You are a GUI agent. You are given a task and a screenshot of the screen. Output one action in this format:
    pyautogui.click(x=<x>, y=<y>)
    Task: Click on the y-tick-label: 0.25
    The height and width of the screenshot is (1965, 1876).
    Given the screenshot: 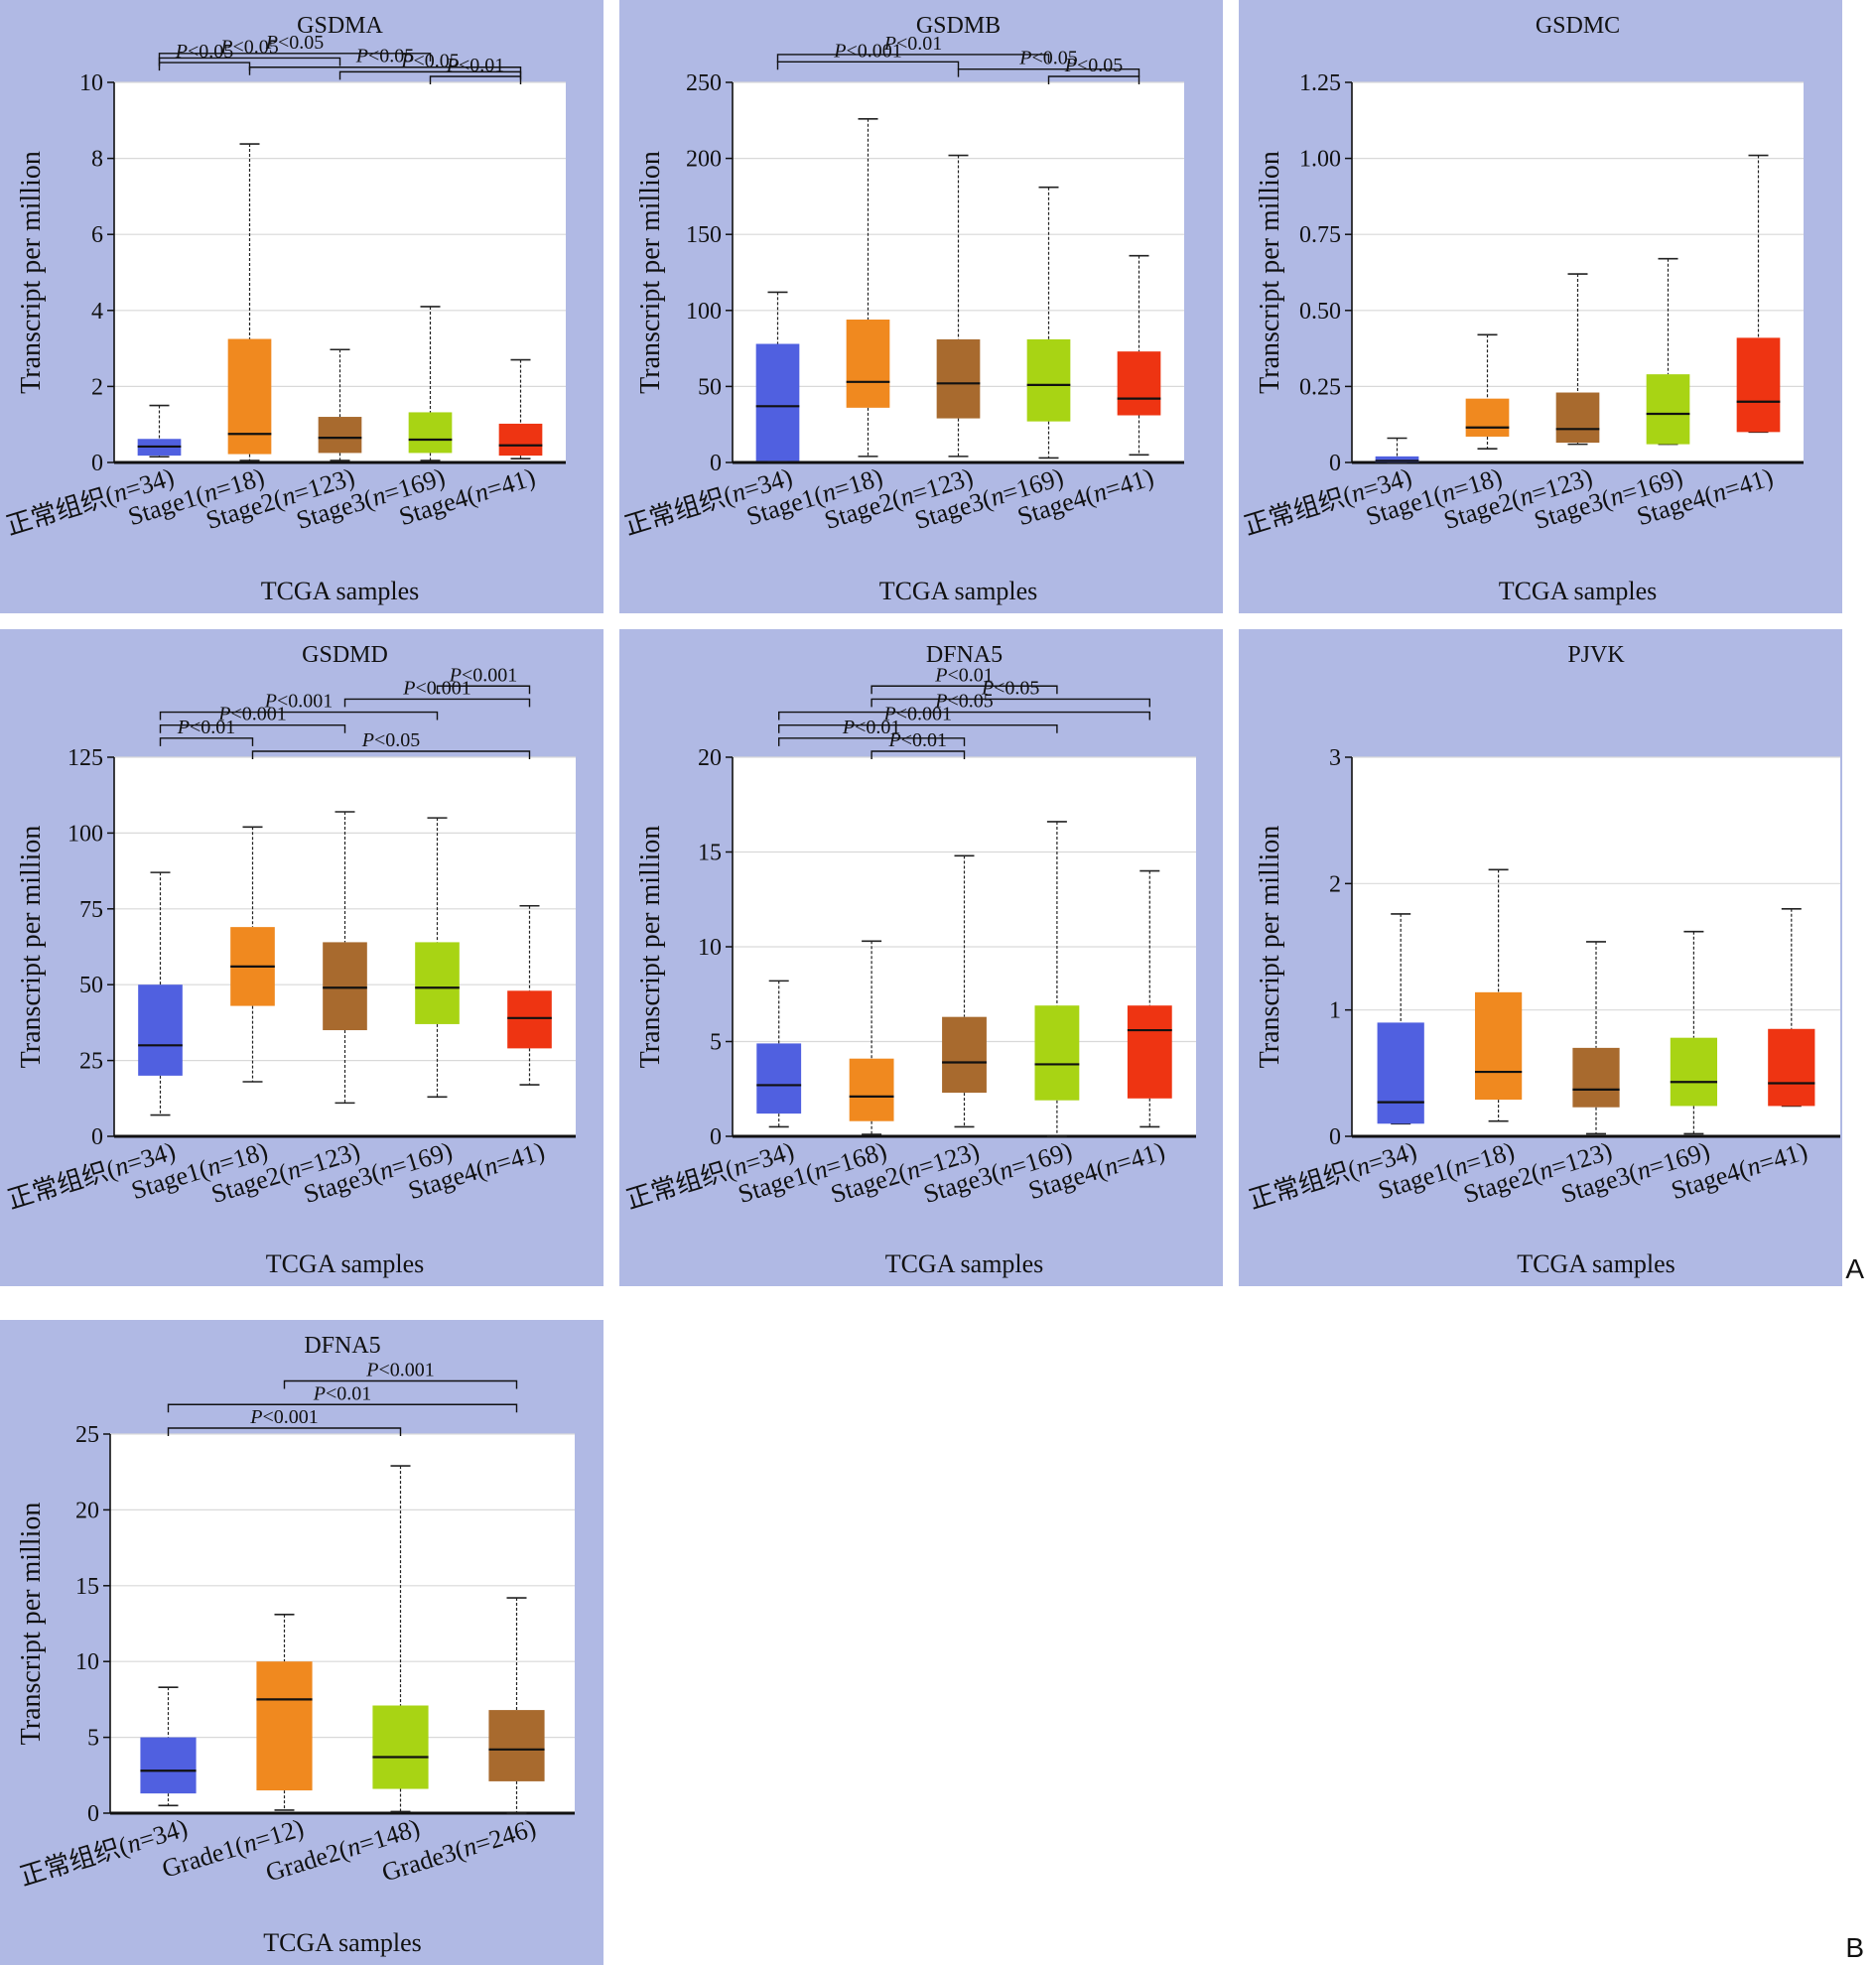 What is the action you would take?
    pyautogui.click(x=1320, y=387)
    